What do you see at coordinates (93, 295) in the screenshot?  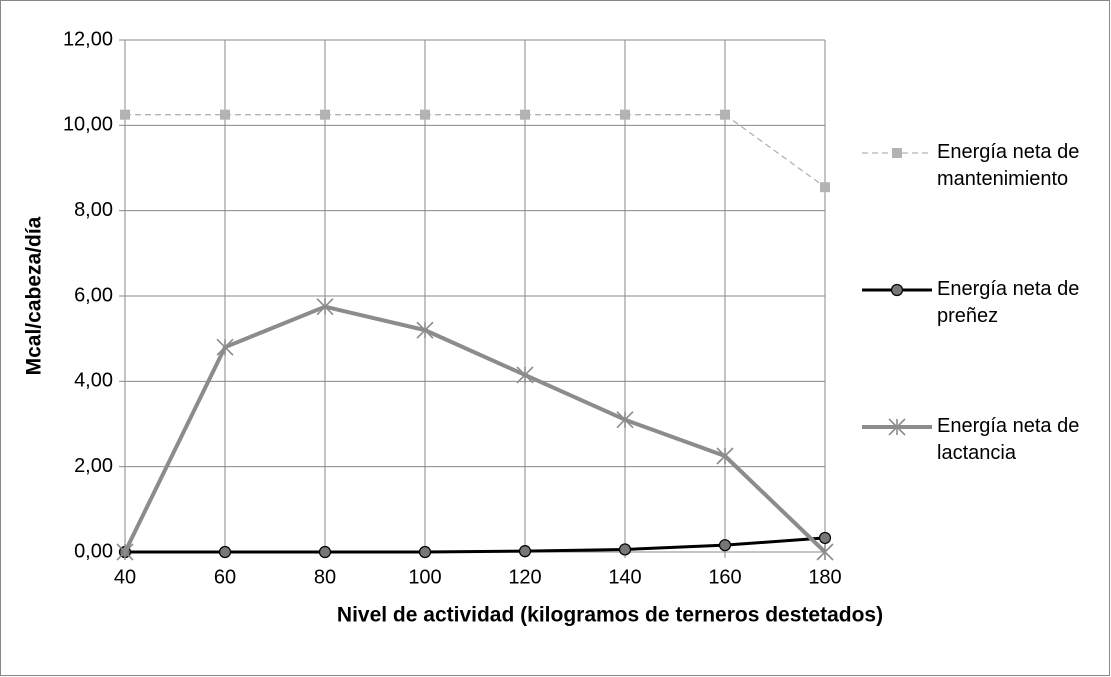 I see `y-tick-label: 6,00` at bounding box center [93, 295].